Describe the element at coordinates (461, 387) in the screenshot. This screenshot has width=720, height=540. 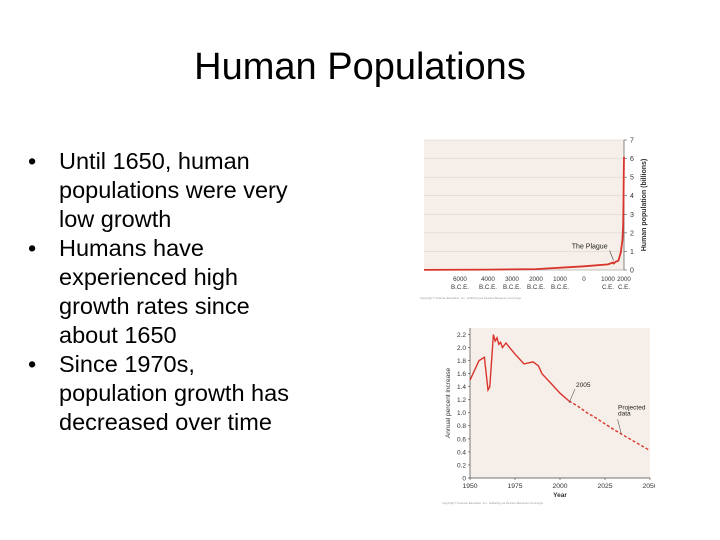
I see `y-tick-label: 1.4` at that location.